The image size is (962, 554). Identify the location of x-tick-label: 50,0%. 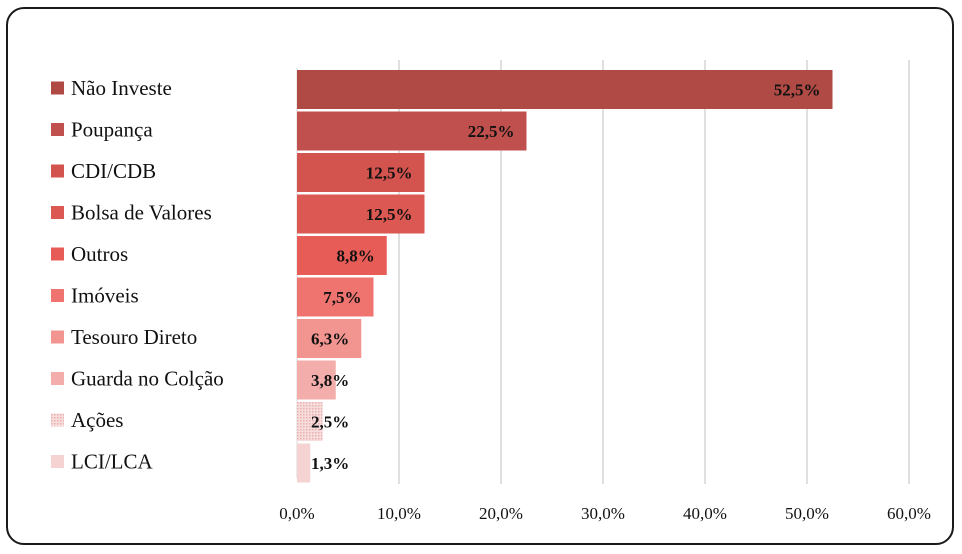
(807, 513).